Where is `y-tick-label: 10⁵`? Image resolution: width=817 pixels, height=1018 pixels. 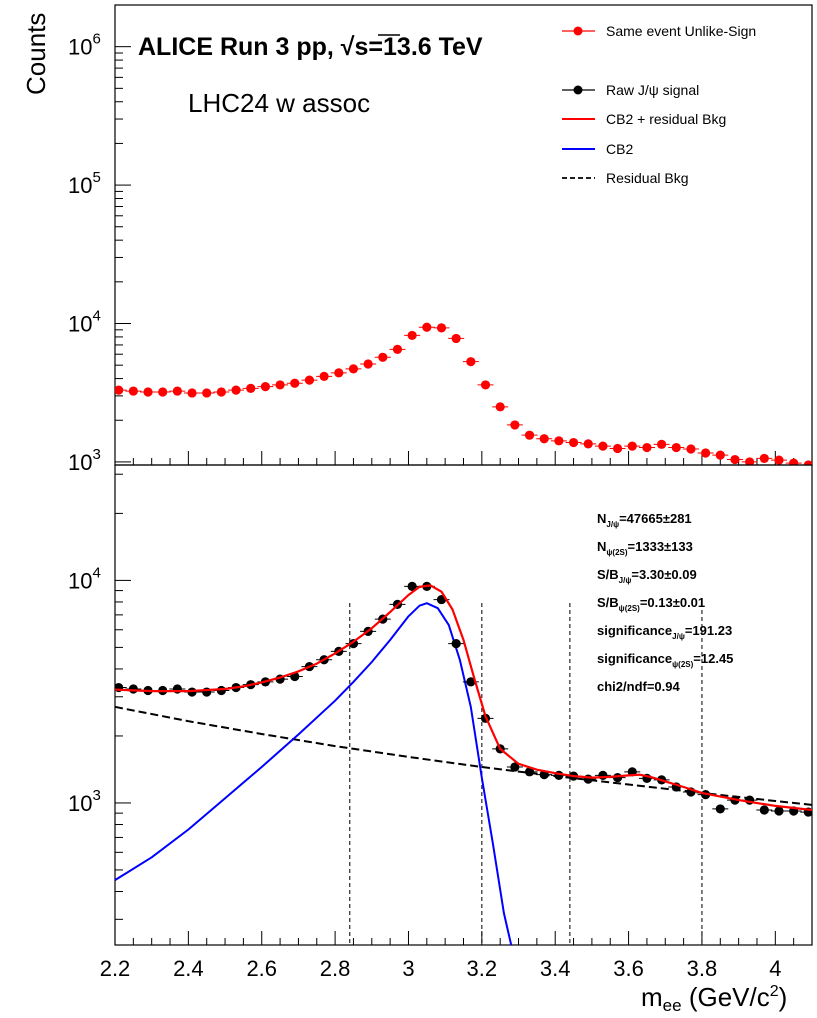
y-tick-label: 10⁵ is located at coordinates (84, 183).